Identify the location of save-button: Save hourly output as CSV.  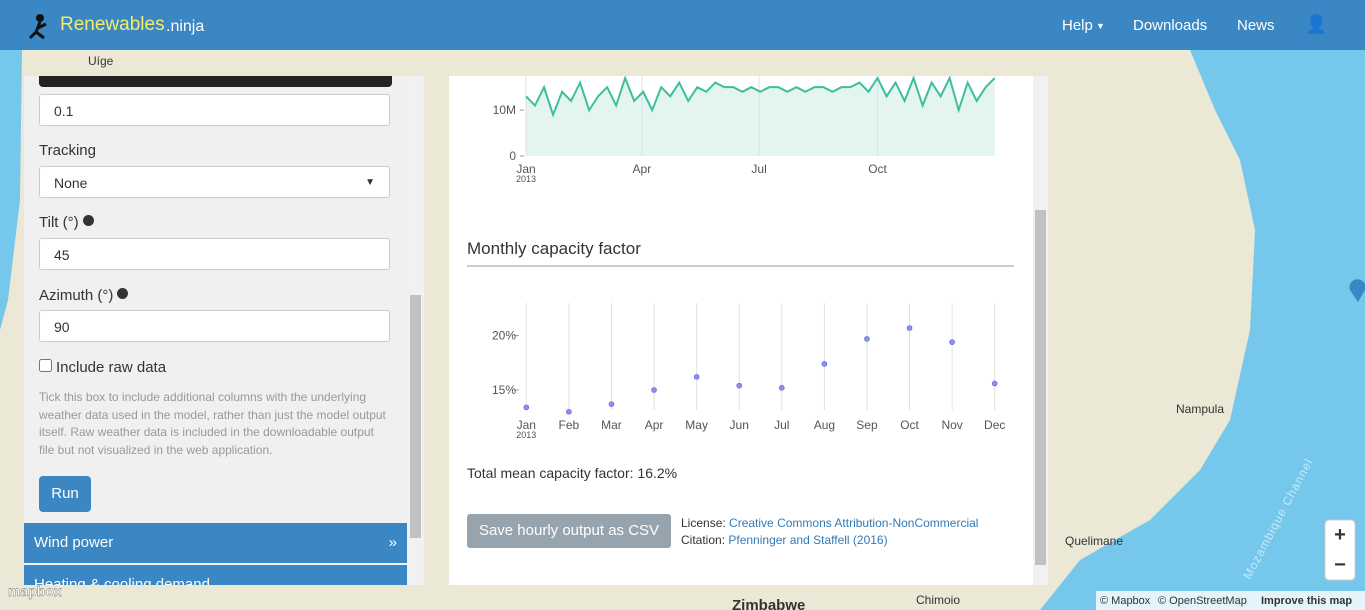
(569, 531).